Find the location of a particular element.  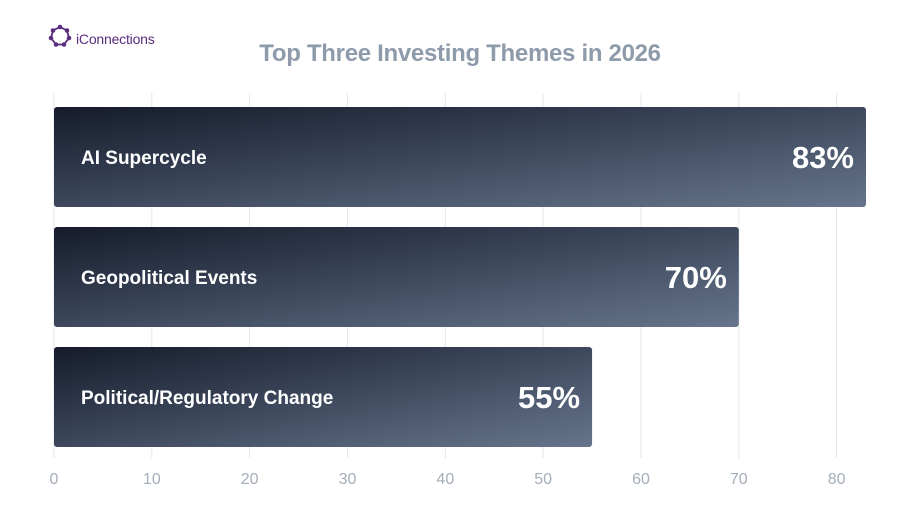

brand-logo: iConnections is located at coordinates (101, 38).